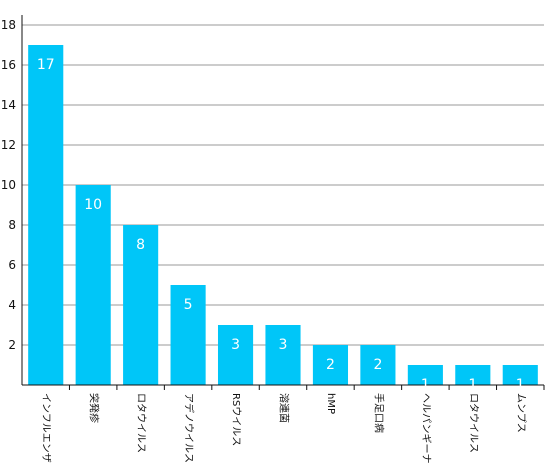  I want to click on y-tick-label: 14, so click(8, 105).